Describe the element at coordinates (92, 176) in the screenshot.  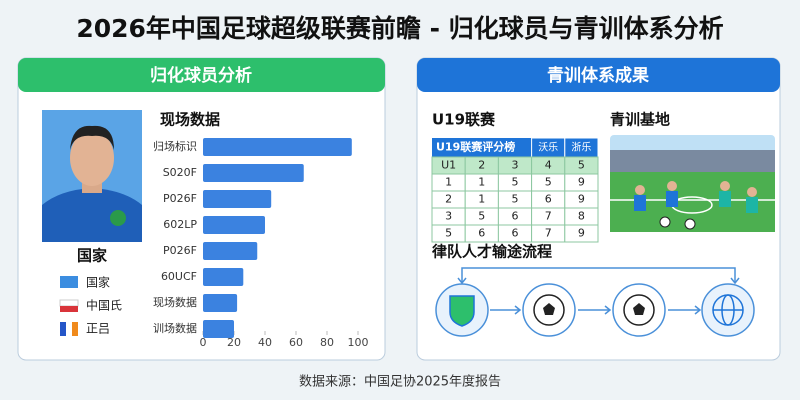
I see `player-photo` at that location.